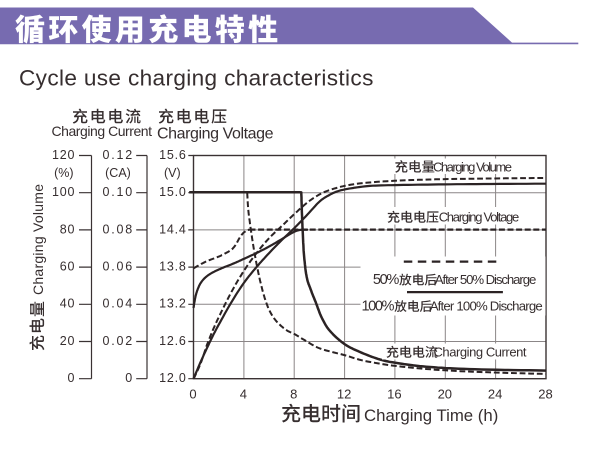 This screenshot has width=600, height=451. I want to click on svg-text: (CA), so click(118, 173).